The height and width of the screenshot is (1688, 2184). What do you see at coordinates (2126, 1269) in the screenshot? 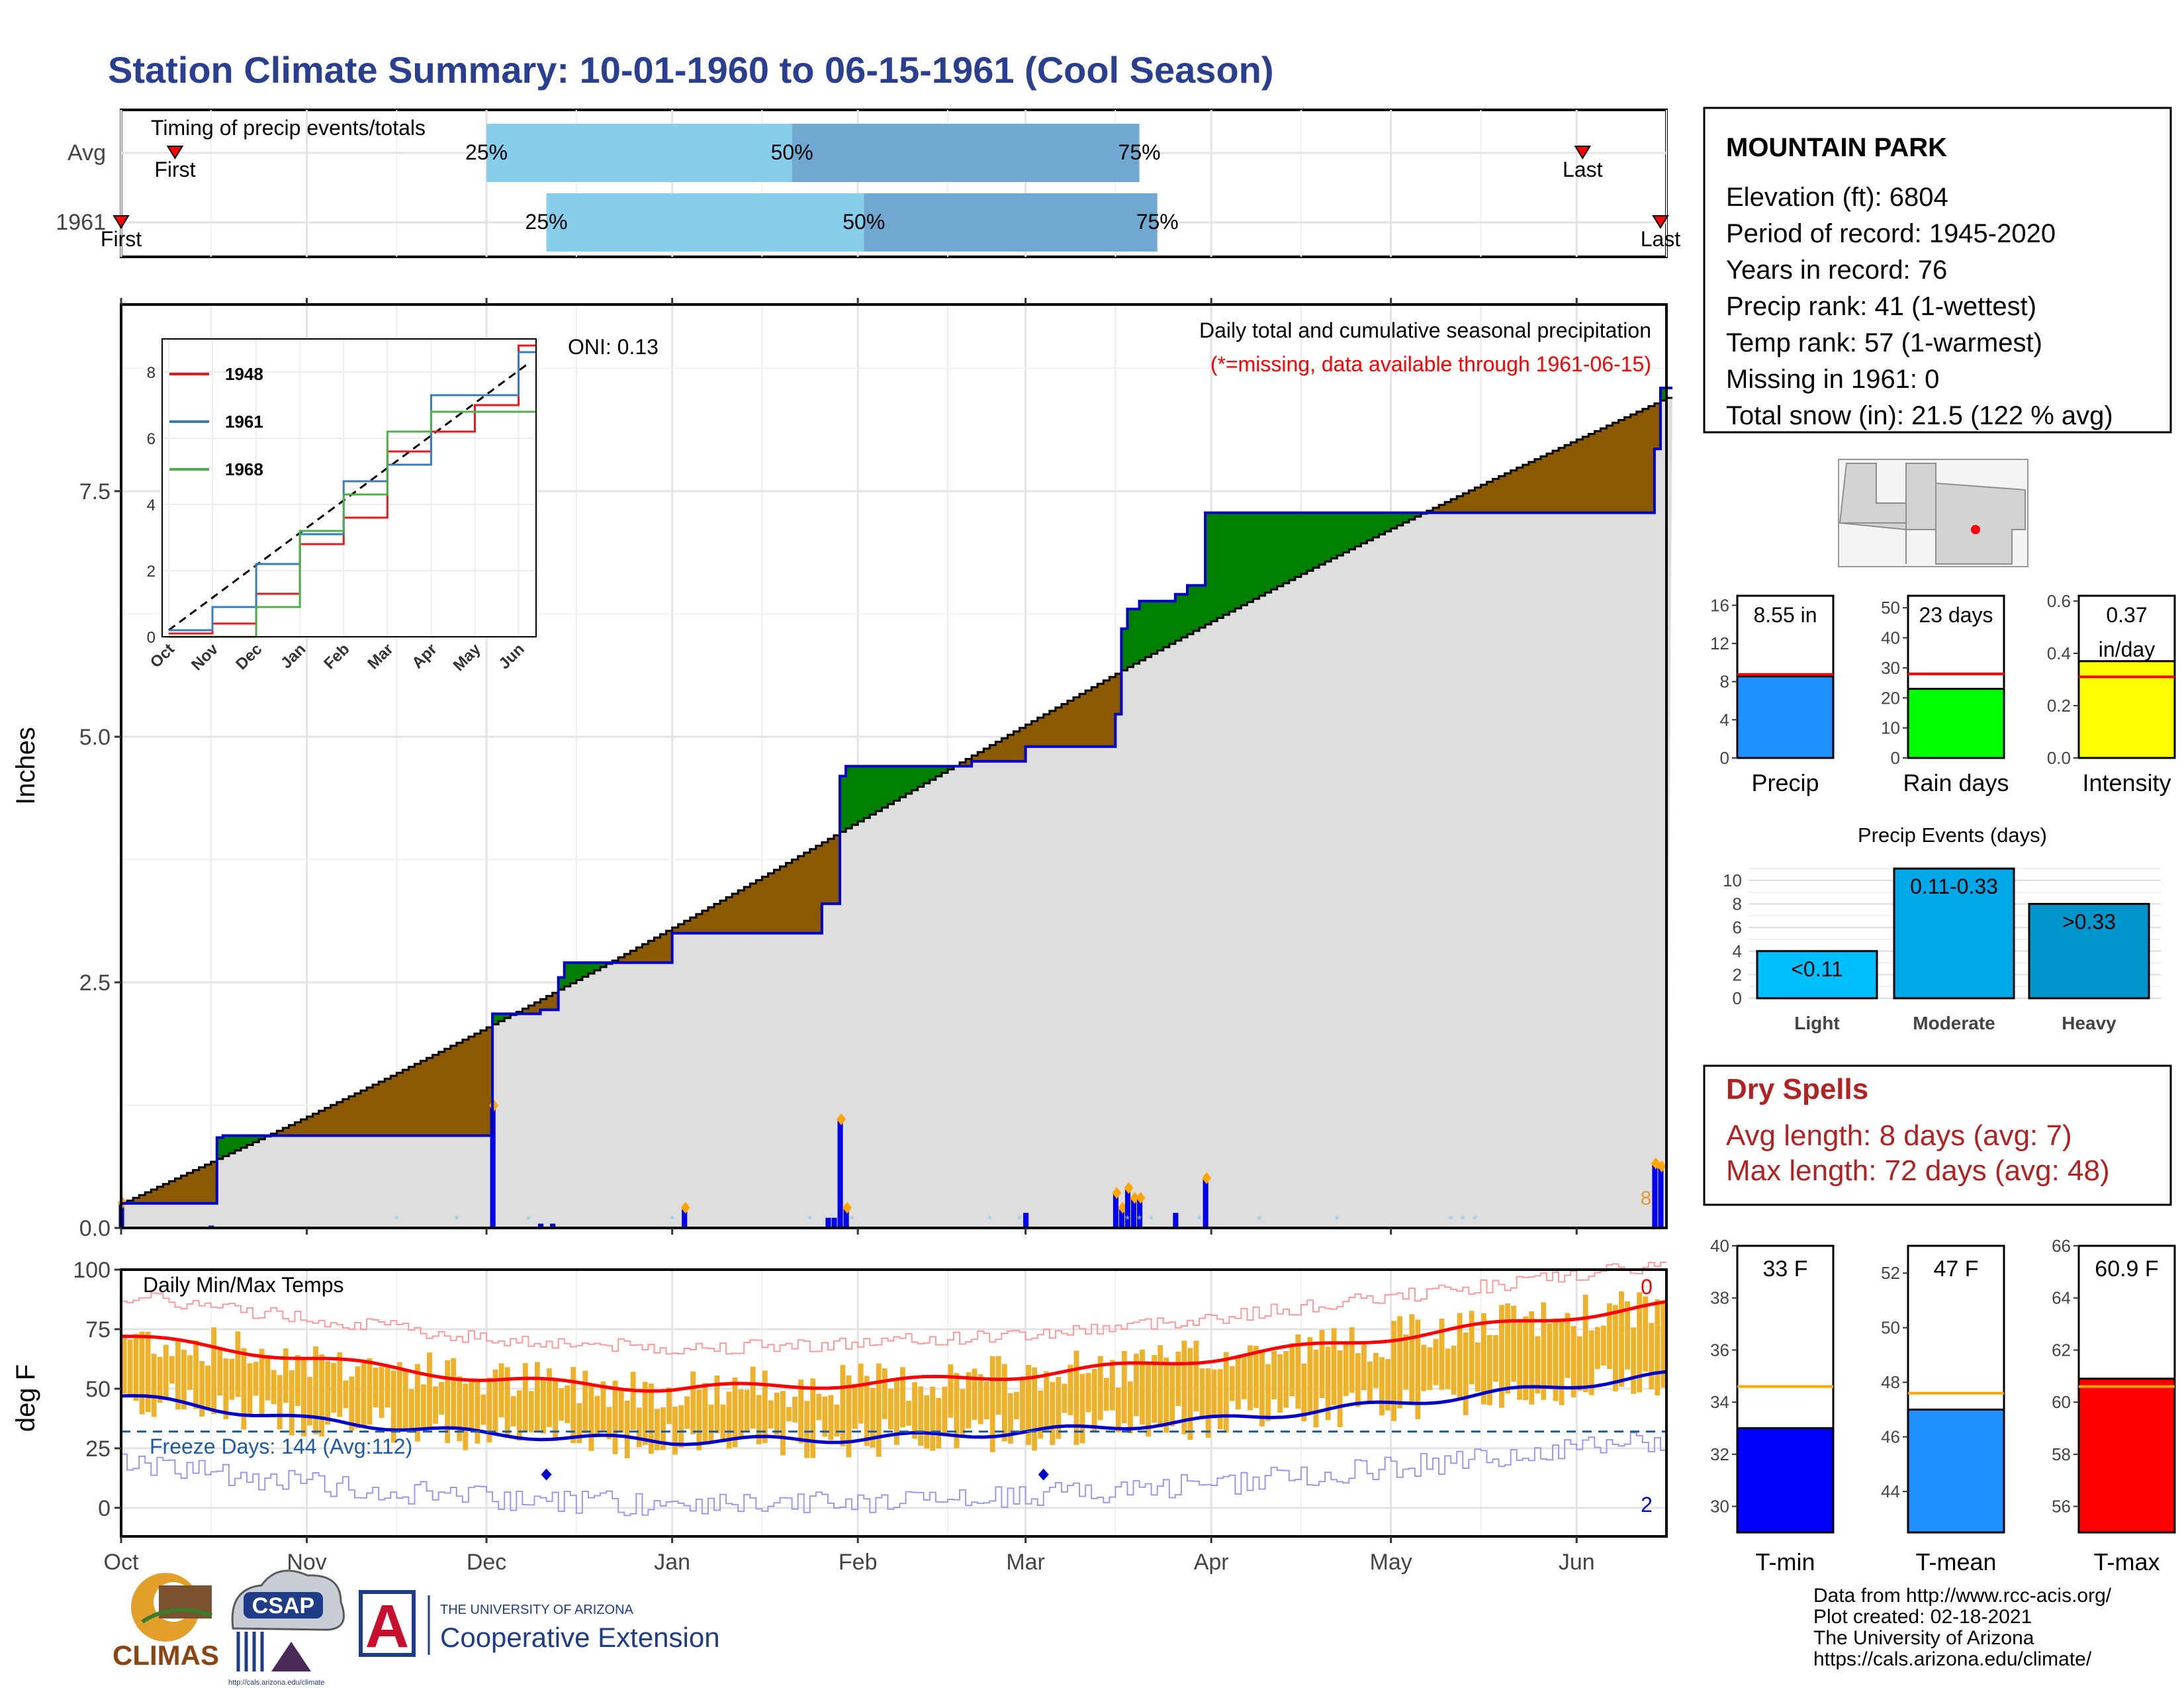
I see `temp-bar-value: 60.9 F` at bounding box center [2126, 1269].